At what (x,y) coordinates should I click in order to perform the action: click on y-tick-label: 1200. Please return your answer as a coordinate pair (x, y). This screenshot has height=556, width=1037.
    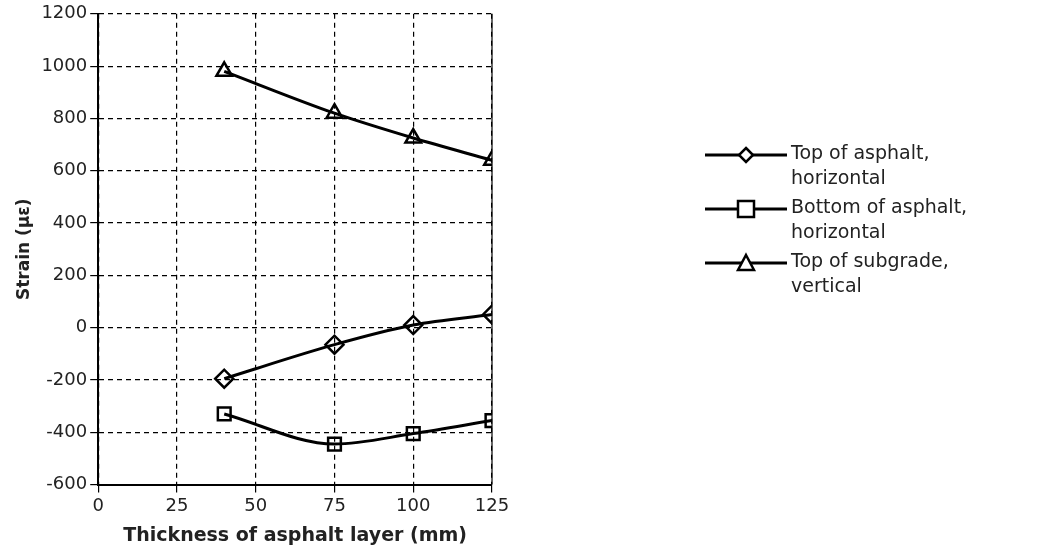
    Looking at the image, I should click on (64, 12).